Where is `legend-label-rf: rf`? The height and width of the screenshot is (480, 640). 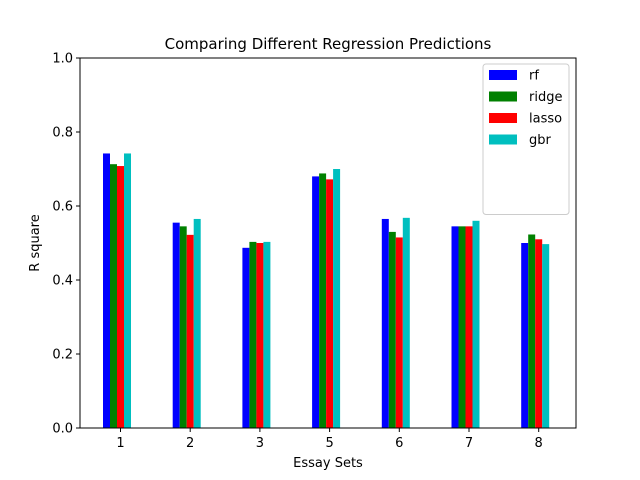 legend-label-rf: rf is located at coordinates (534, 76).